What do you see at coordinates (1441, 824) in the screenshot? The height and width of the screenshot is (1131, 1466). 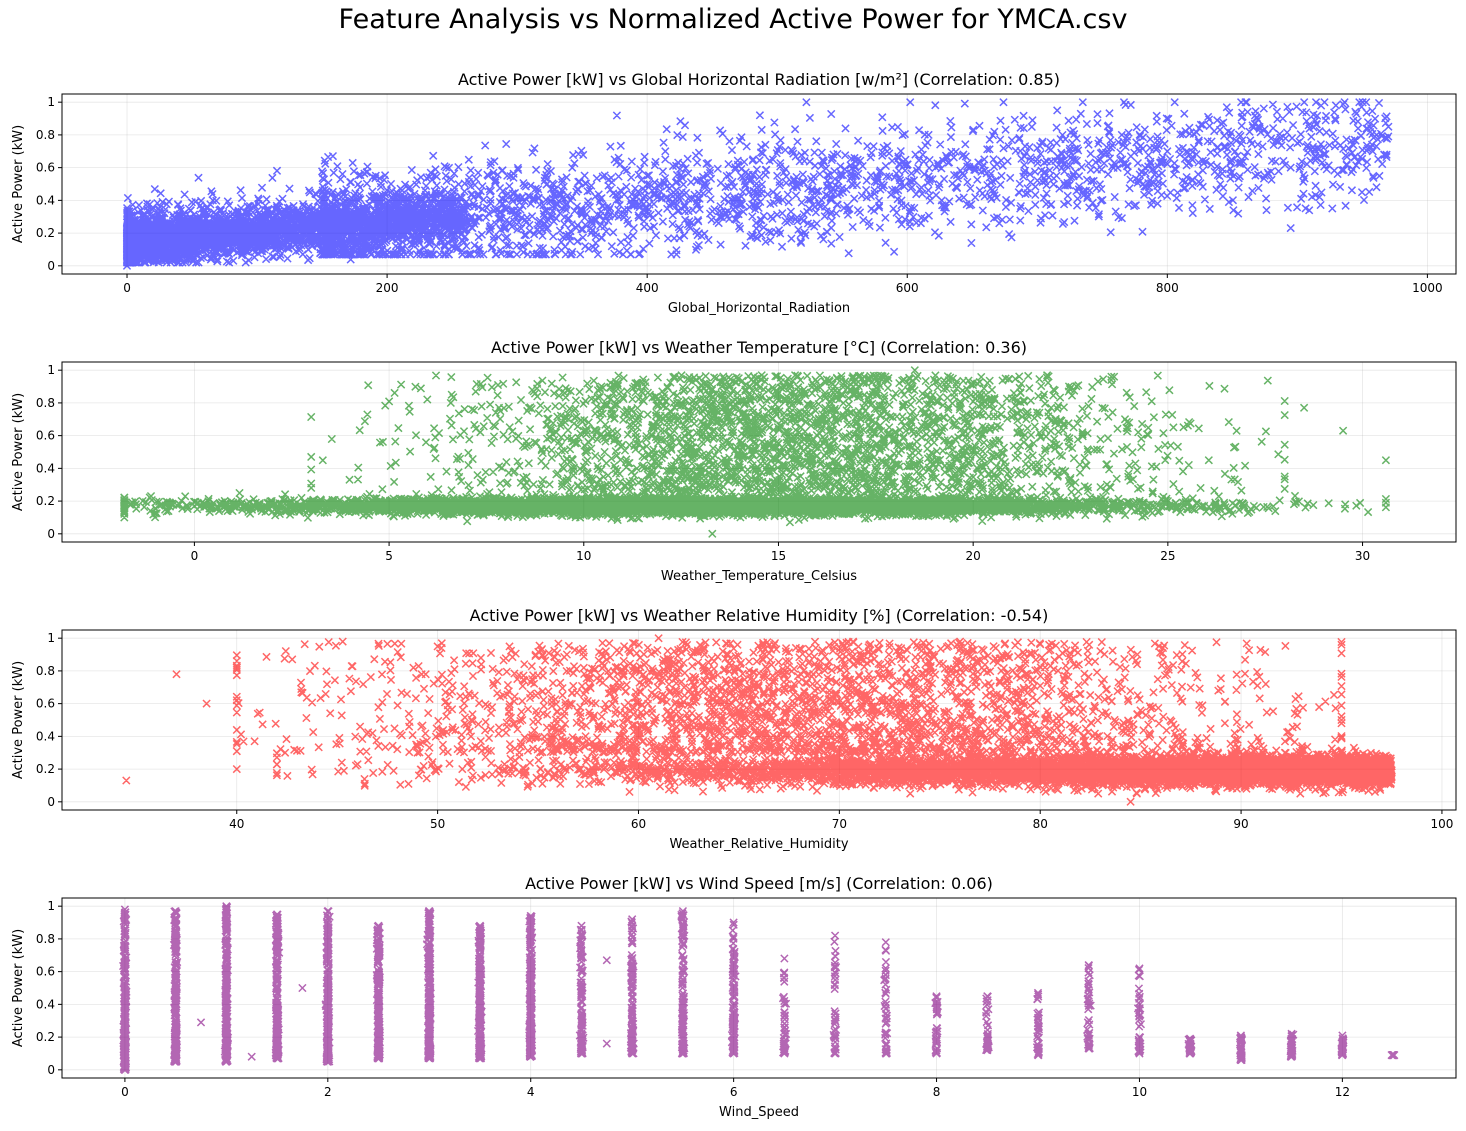 I see `x-tick-label: 100` at bounding box center [1441, 824].